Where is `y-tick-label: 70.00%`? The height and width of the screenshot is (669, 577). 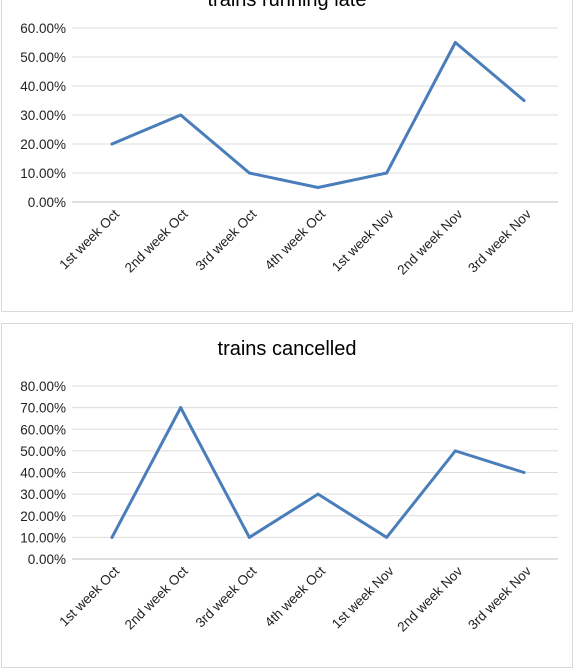 y-tick-label: 70.00% is located at coordinates (43, 408).